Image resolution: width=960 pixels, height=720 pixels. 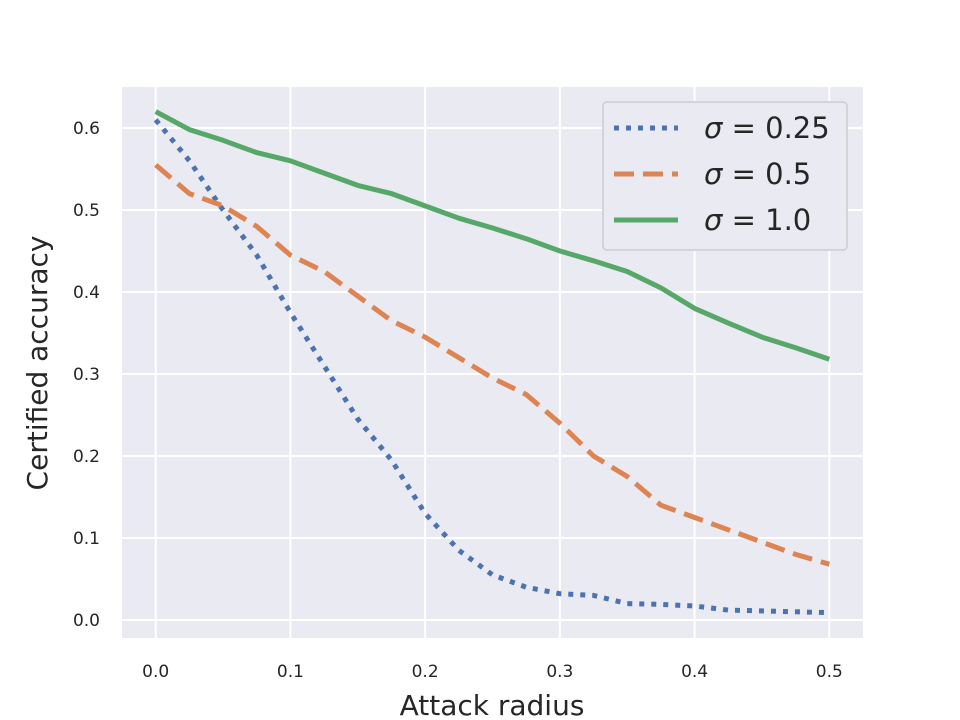 I want to click on x-tick-label: 0.5, so click(x=829, y=672).